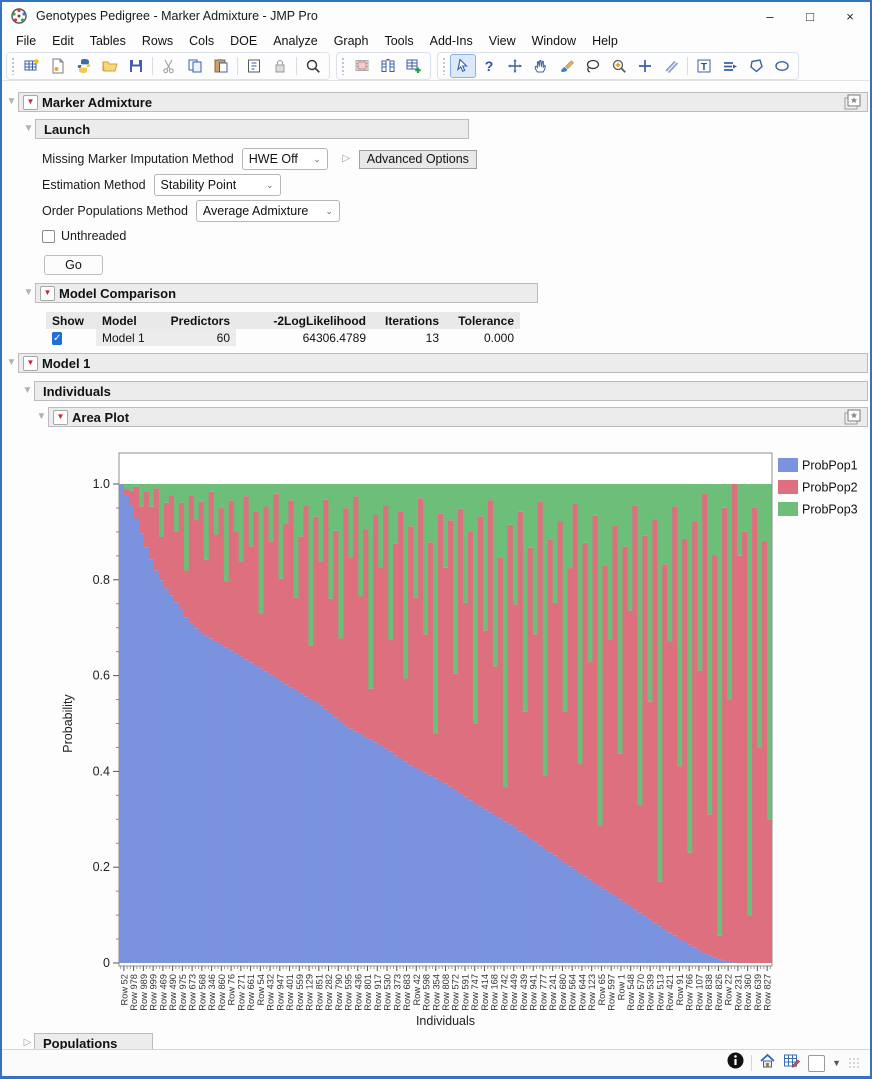 Image resolution: width=872 pixels, height=1079 pixels. I want to click on column-header-neg2loglikelihood: -2LogLikelihood, so click(304, 320).